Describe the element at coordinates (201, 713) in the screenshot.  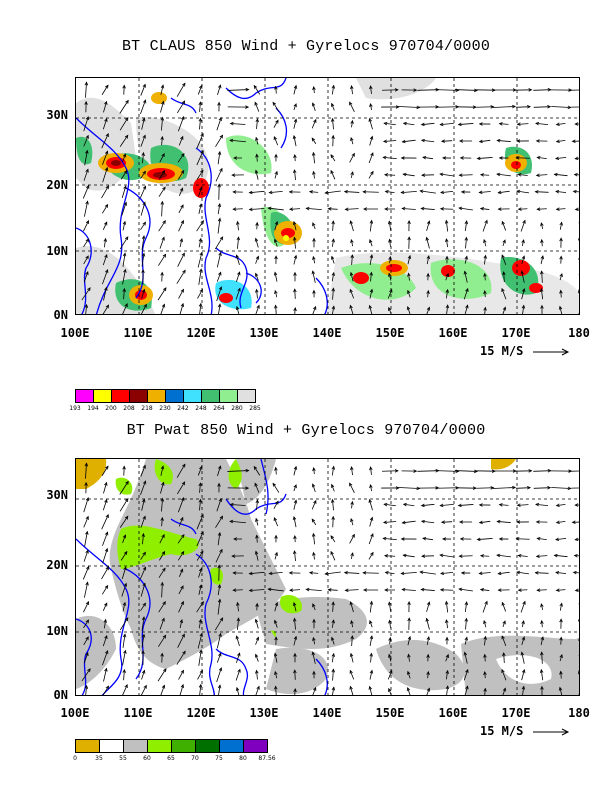
I see `panel2-x-label: 120E` at that location.